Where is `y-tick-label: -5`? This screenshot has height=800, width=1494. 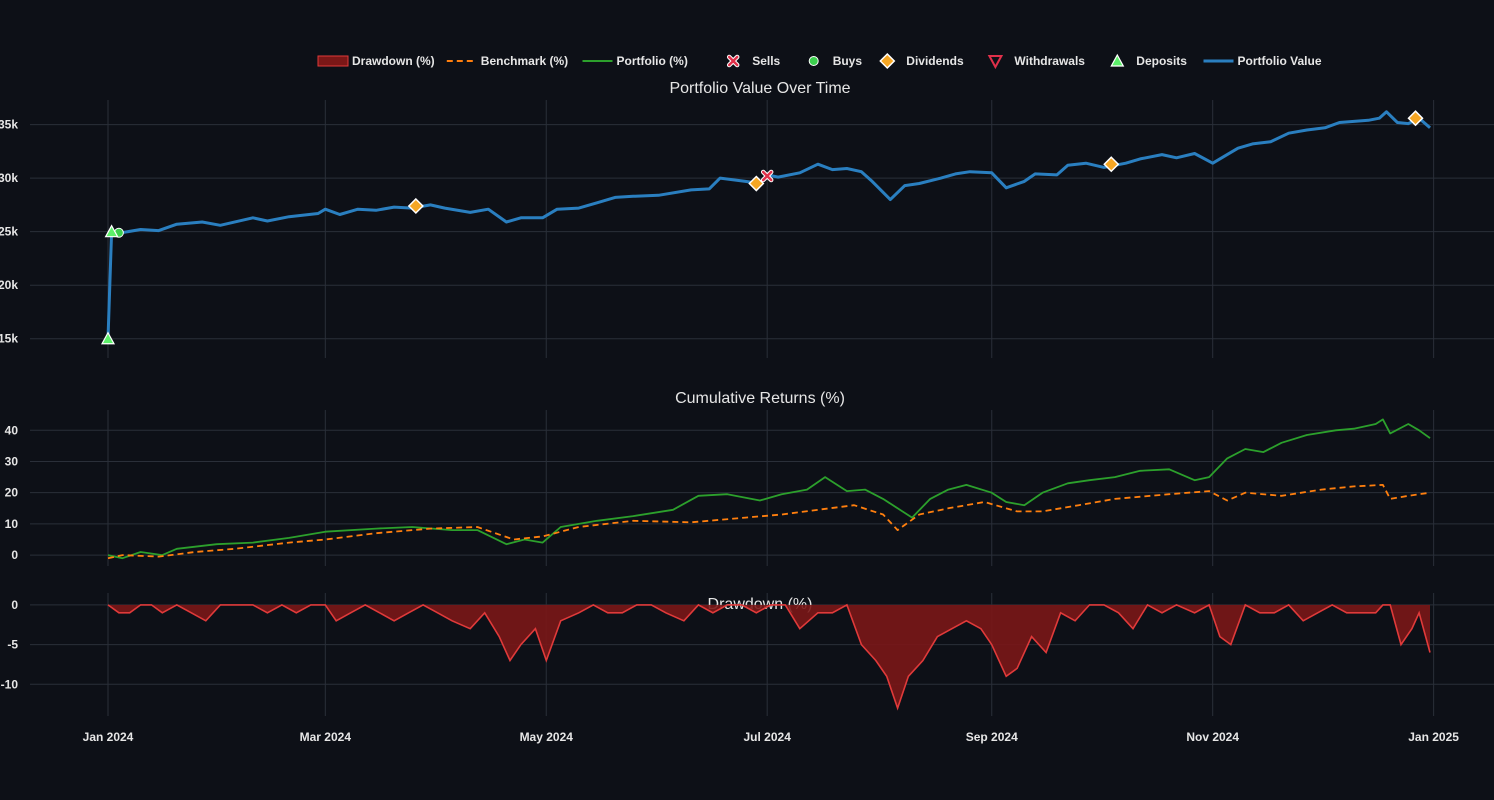
y-tick-label: -5 is located at coordinates (12, 645).